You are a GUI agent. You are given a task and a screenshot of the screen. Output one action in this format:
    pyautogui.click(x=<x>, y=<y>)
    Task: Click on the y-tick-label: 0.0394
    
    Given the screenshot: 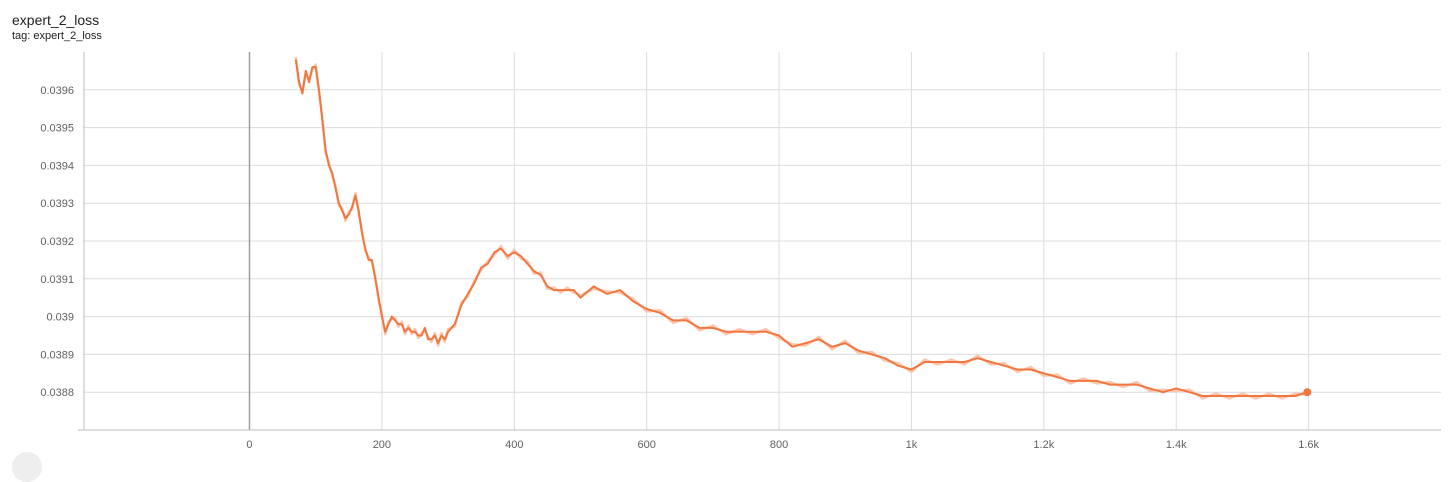 What is the action you would take?
    pyautogui.click(x=57, y=166)
    